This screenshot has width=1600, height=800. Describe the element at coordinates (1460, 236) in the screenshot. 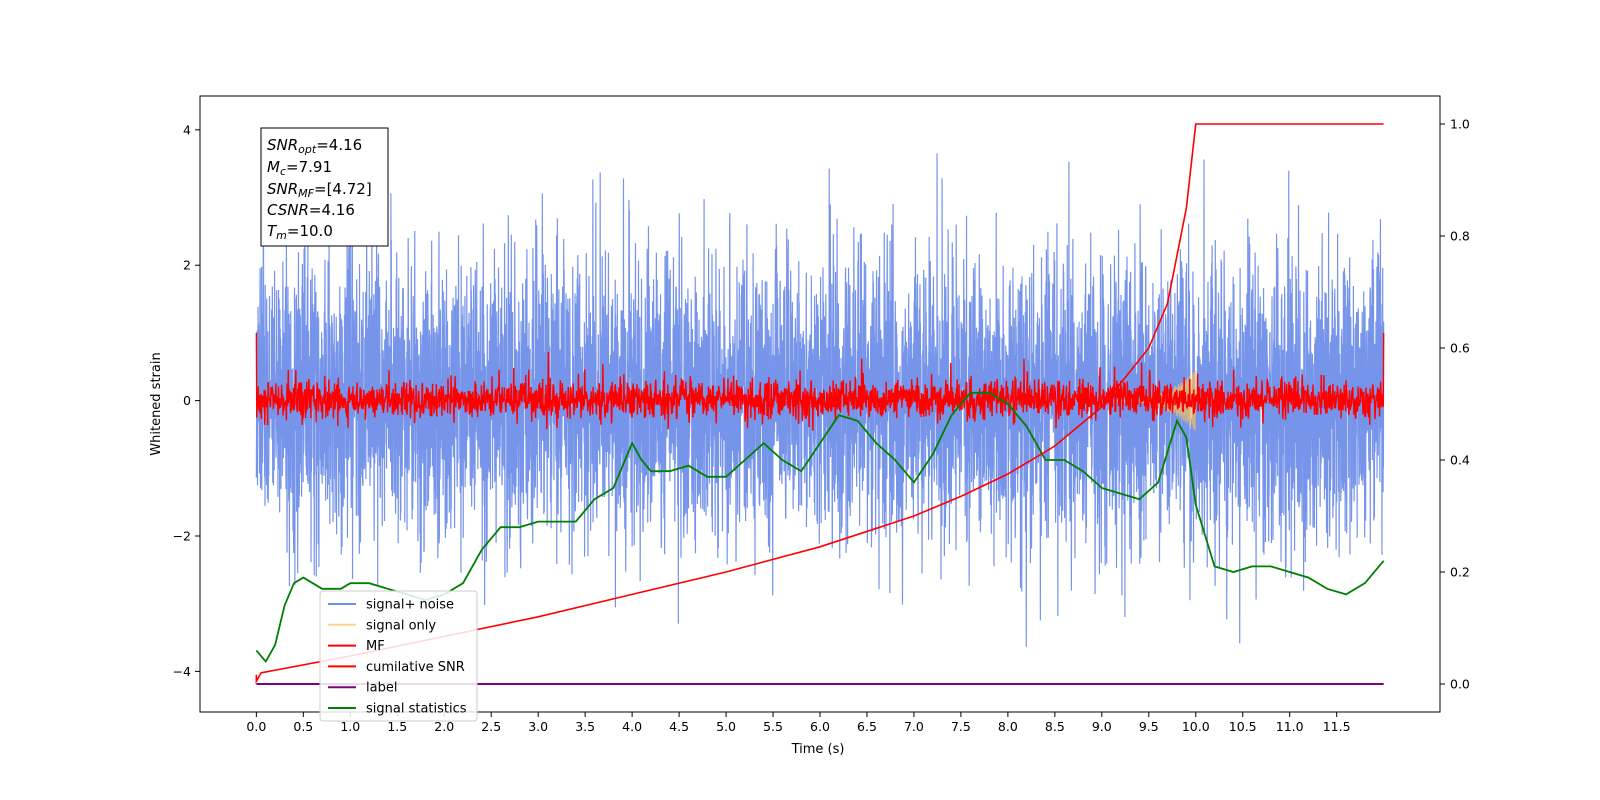

I see `y2-tick-label: 0.8` at that location.